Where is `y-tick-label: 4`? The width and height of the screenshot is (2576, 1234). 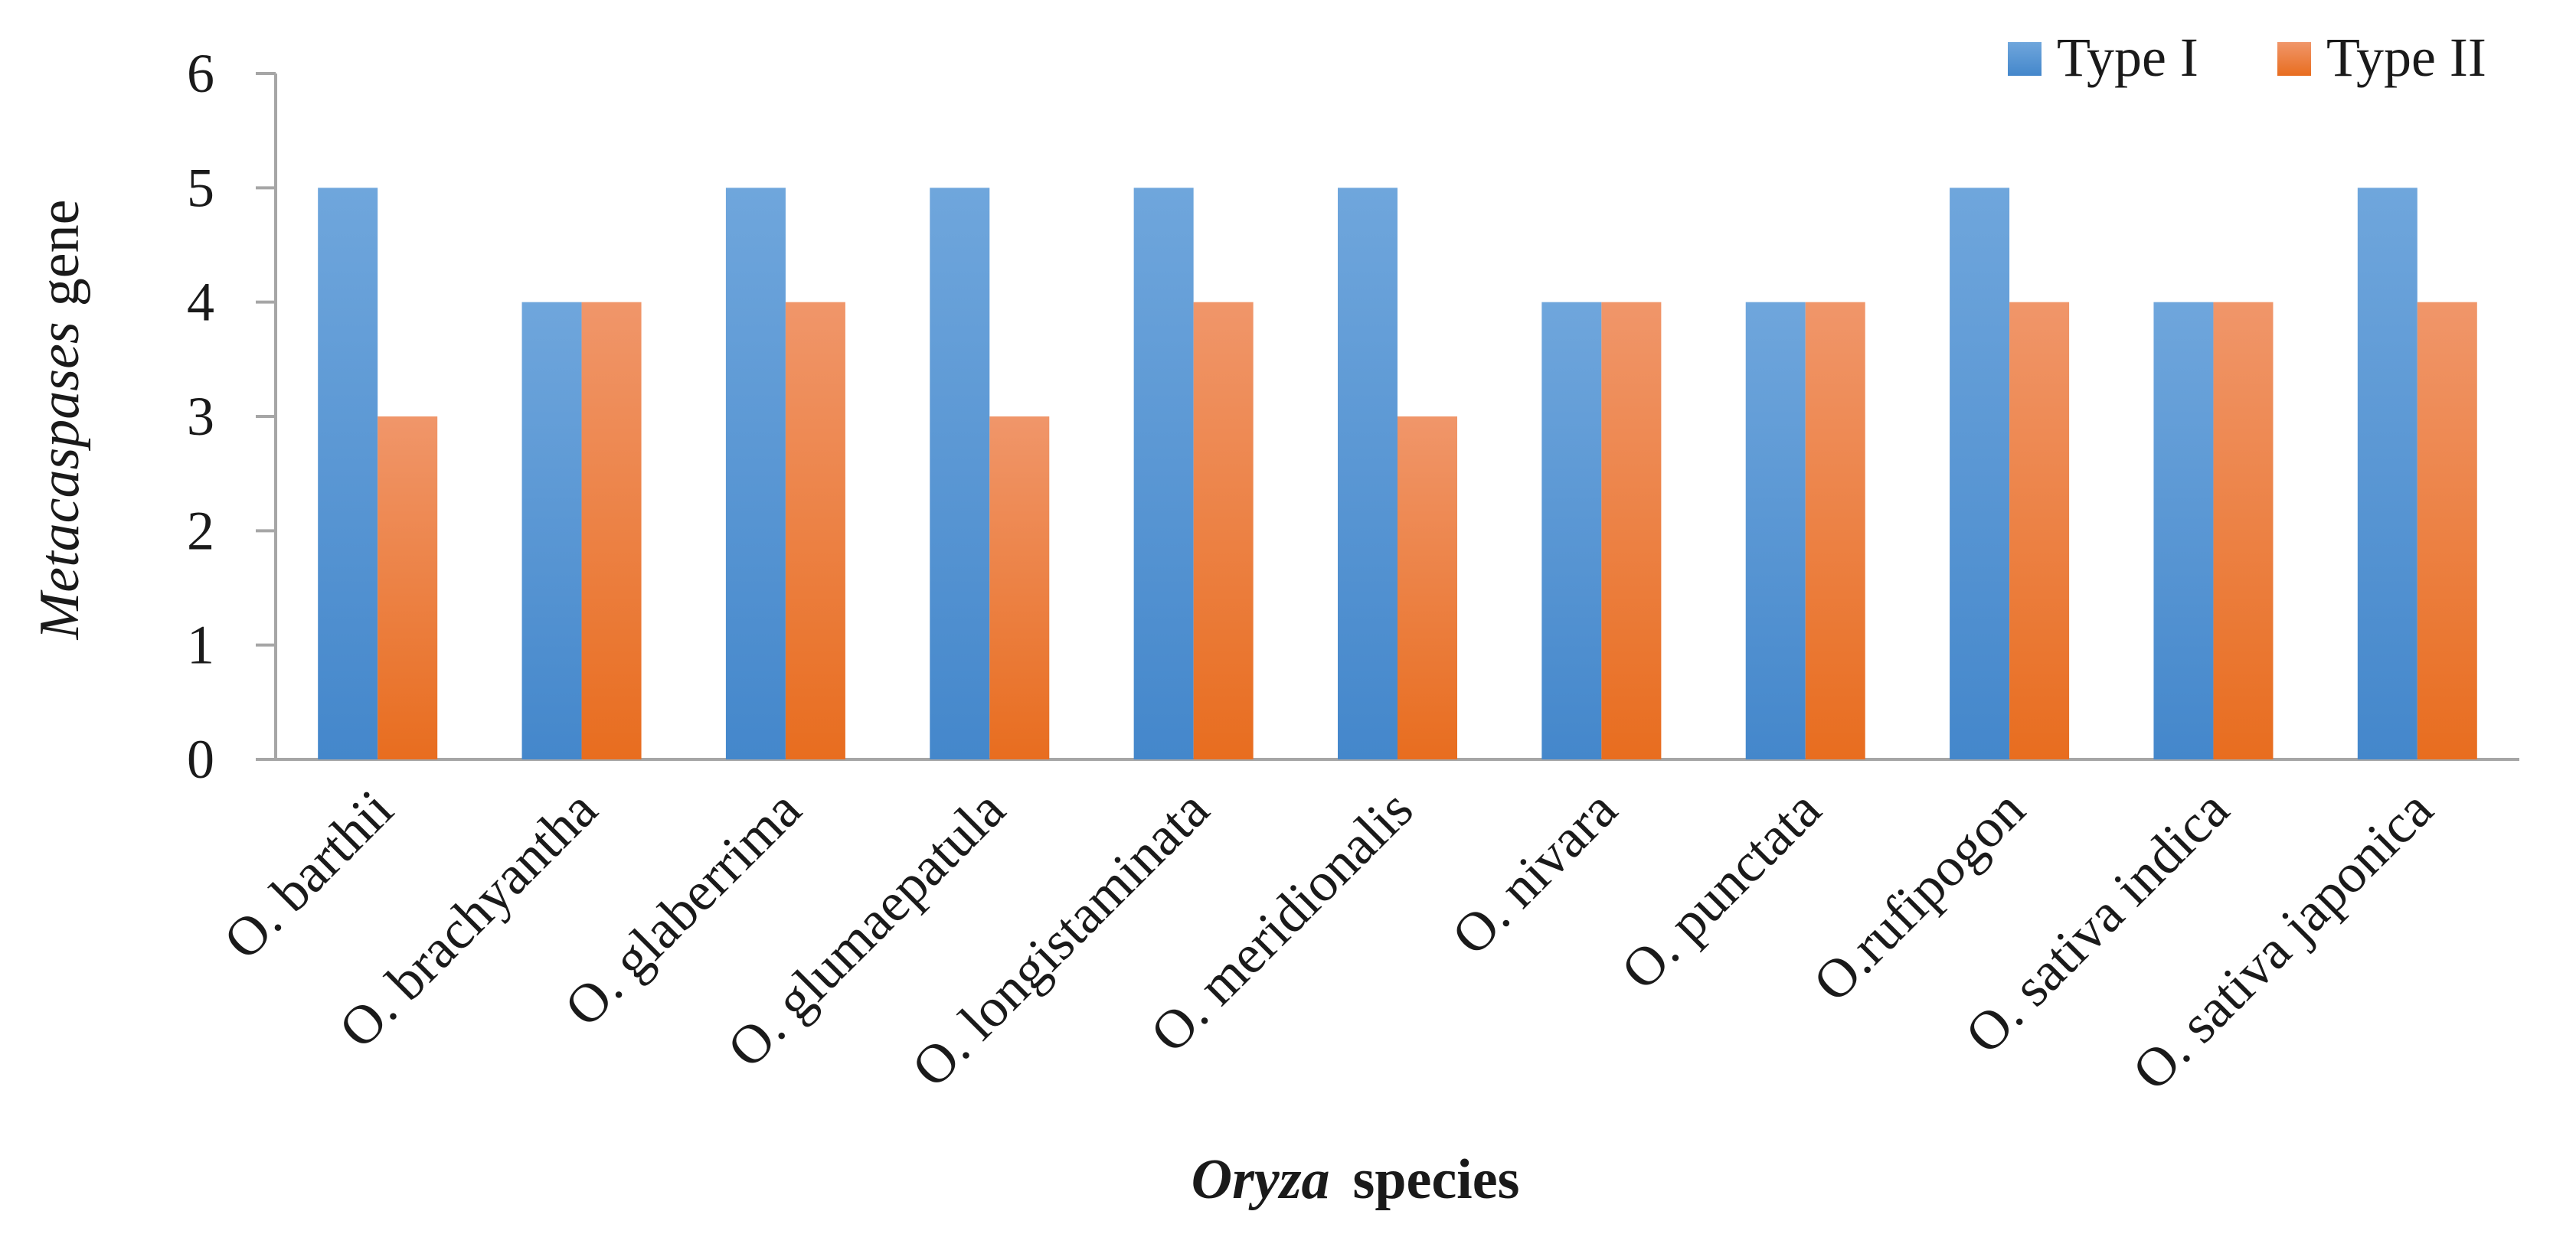
y-tick-label: 4 is located at coordinates (200, 302).